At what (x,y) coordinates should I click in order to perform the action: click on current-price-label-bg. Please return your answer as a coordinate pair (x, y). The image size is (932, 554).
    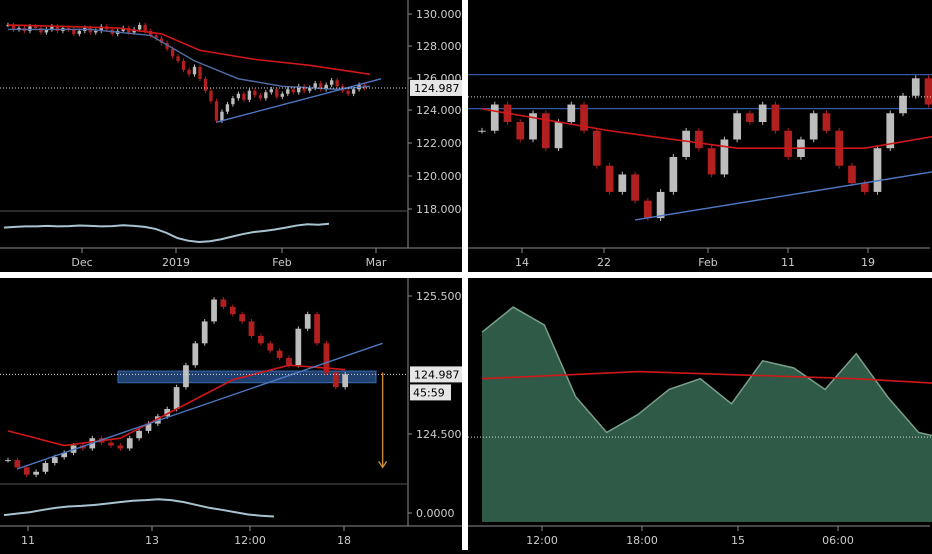
    Looking at the image, I should click on (436, 374).